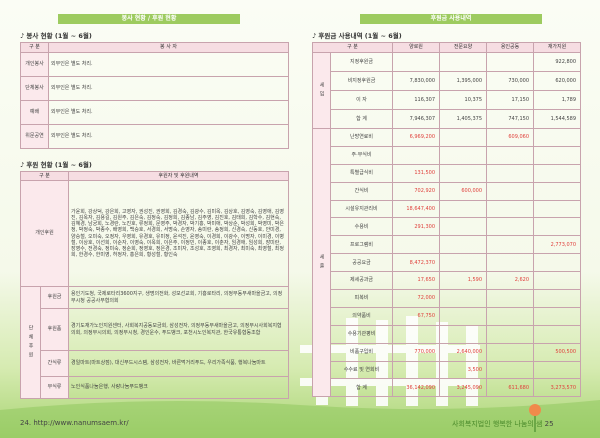 Image resolution: width=600 pixels, height=438 pixels. Describe the element at coordinates (416, 298) in the screenshot. I see `amount: 72,000` at that location.